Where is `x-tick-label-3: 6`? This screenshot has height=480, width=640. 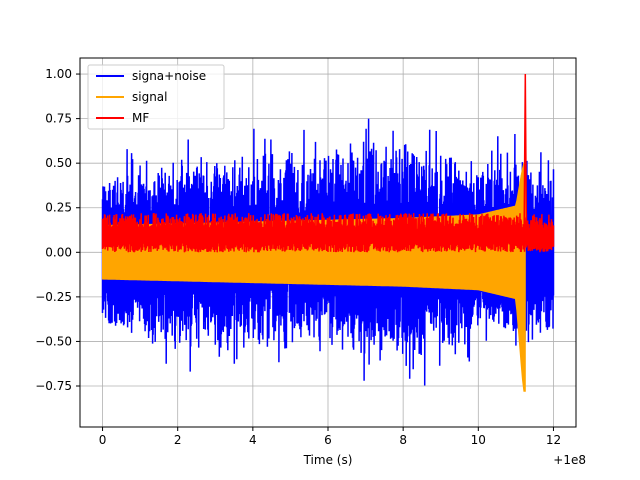
x-tick-label-3: 6 is located at coordinates (328, 440).